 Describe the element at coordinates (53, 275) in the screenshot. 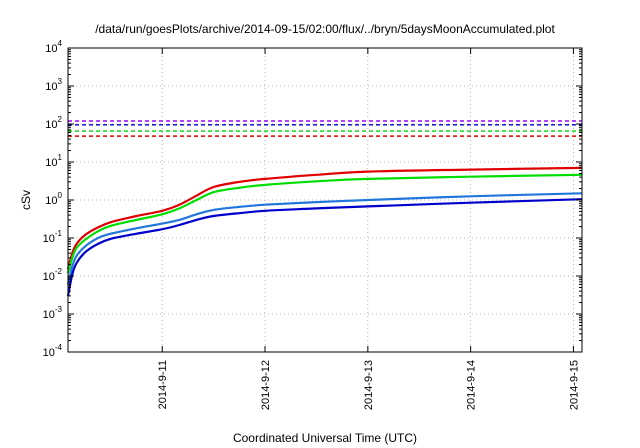

I see `y-tick-label: 10⁻²` at that location.